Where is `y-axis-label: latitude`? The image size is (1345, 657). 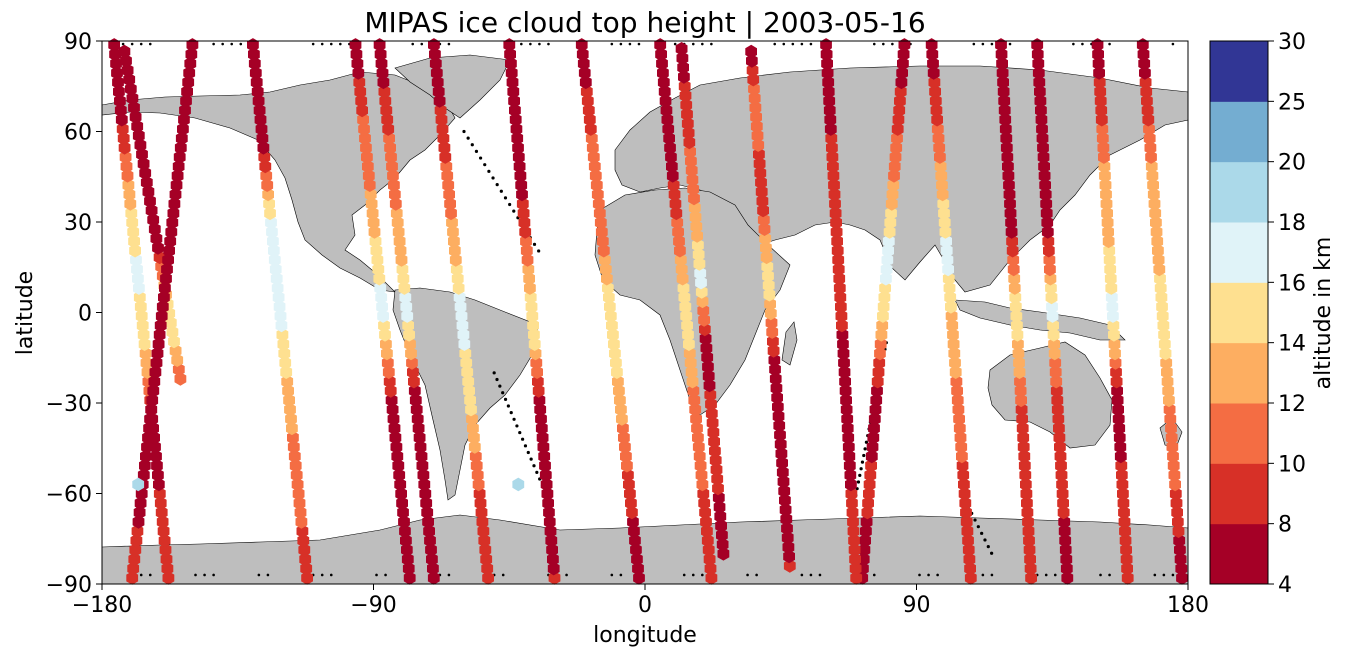 y-axis-label: latitude is located at coordinates (25, 313).